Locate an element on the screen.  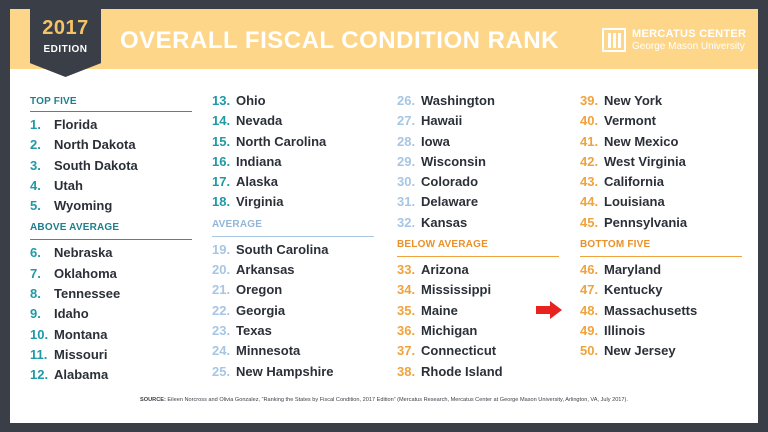
rank-number: 1. is located at coordinates (35, 124).